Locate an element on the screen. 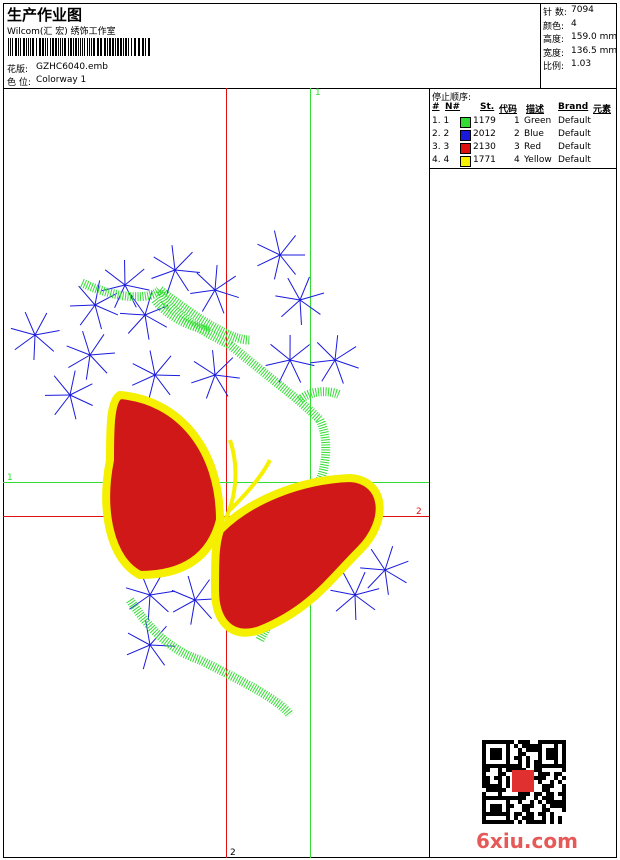  design-file: GZHC6040.emb is located at coordinates (72, 67).